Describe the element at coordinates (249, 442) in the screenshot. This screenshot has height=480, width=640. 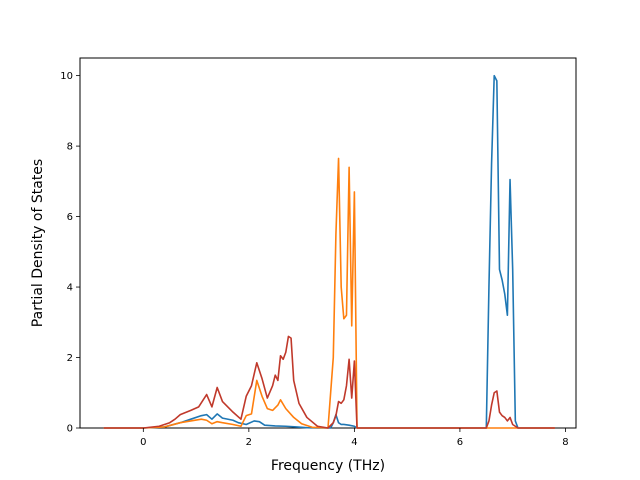
I see `x-tick-label: 2` at that location.